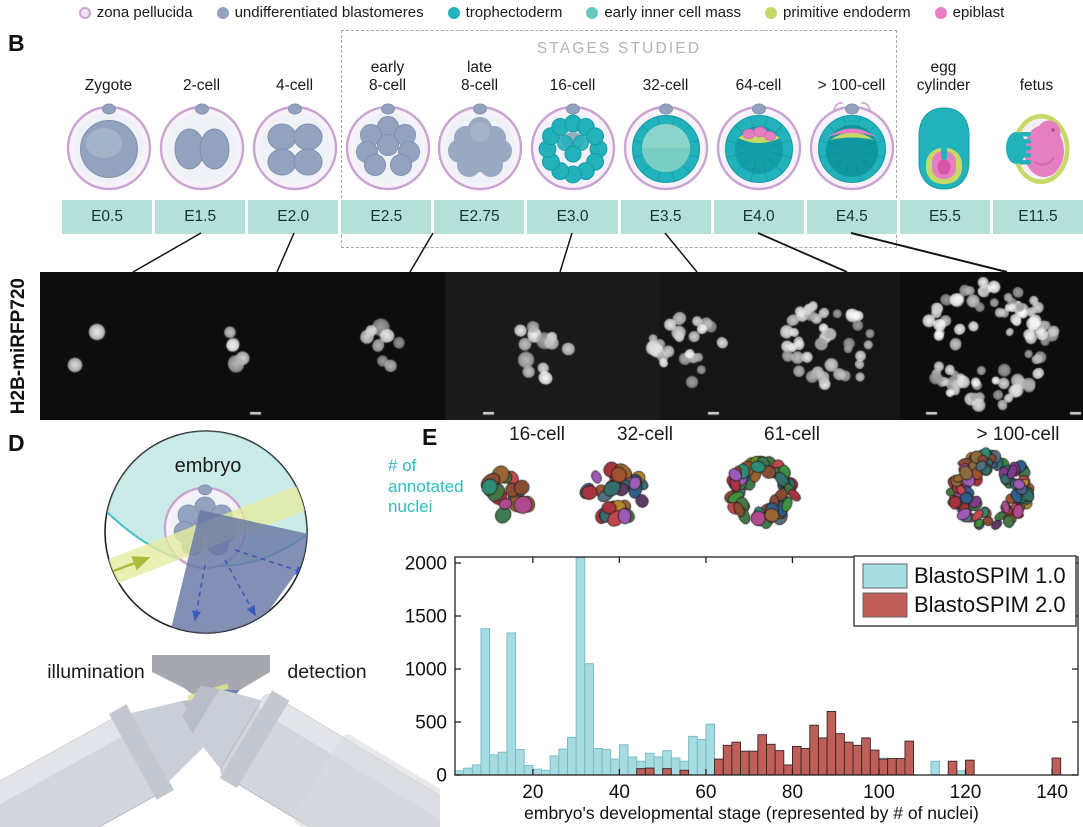 The height and width of the screenshot is (827, 1083). What do you see at coordinates (292, 217) in the screenshot?
I see `timeline-cell: E2.0` at bounding box center [292, 217].